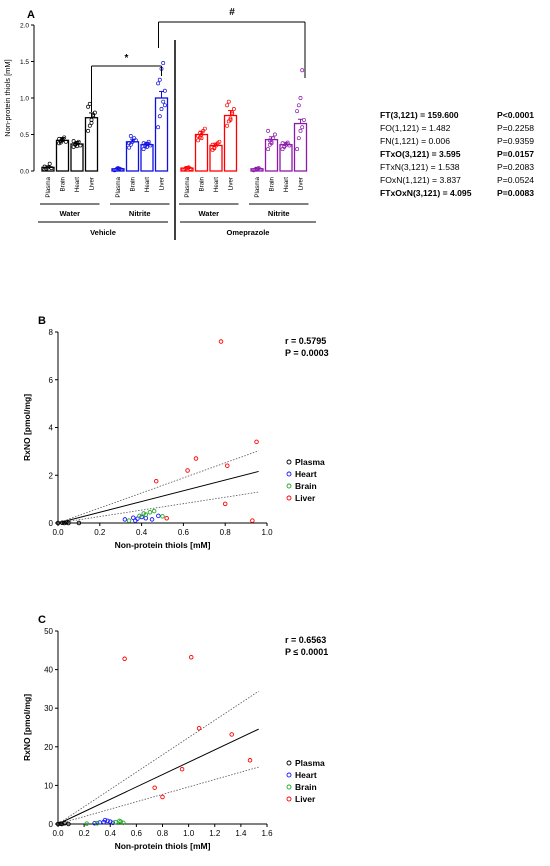 This screenshot has height=866, width=550. What do you see at coordinates (158, 795) in the screenshot?
I see `panel-c-ci-lower` at bounding box center [158, 795].